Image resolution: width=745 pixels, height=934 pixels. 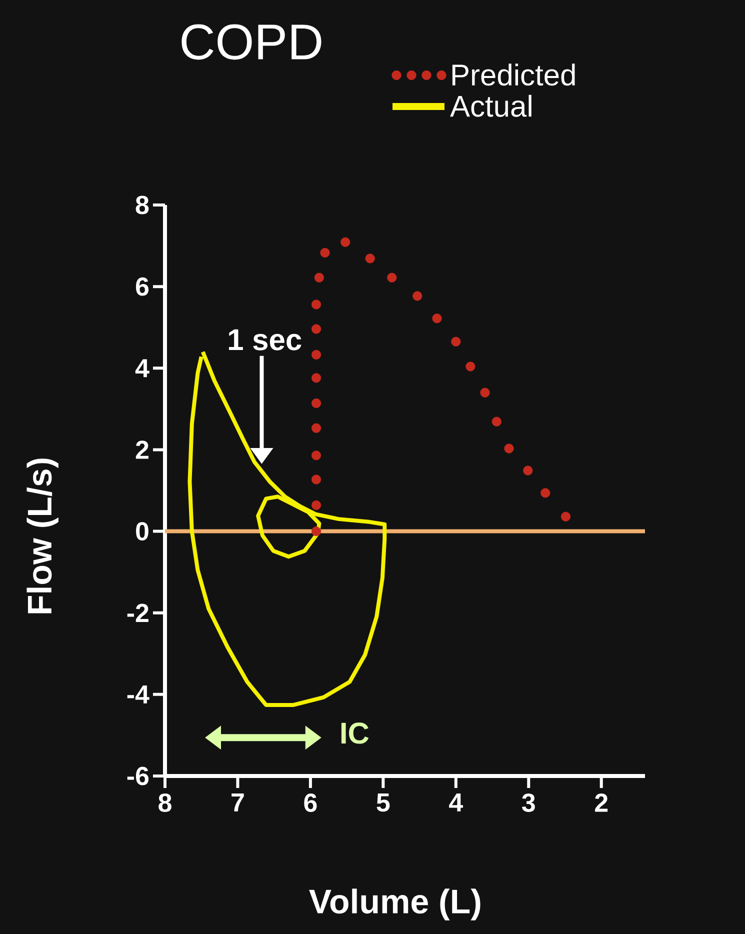 What do you see at coordinates (456, 803) in the screenshot?
I see `x-tick-label: 4` at bounding box center [456, 803].